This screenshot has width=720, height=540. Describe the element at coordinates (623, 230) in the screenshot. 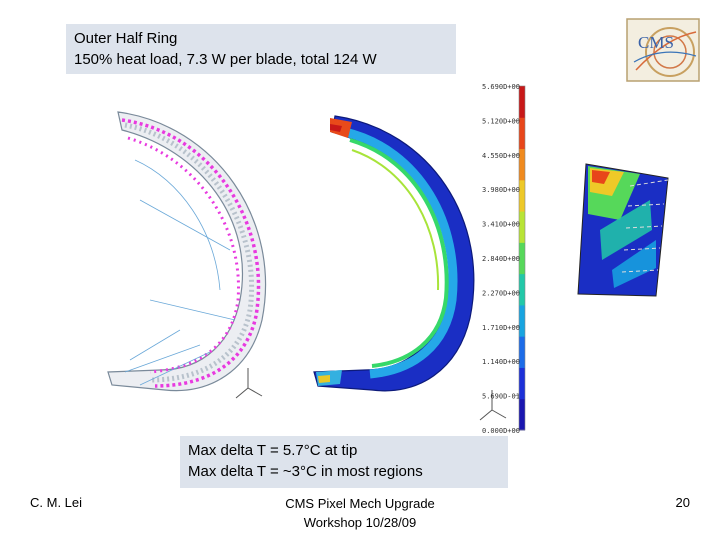

I see `blade-detail` at that location.